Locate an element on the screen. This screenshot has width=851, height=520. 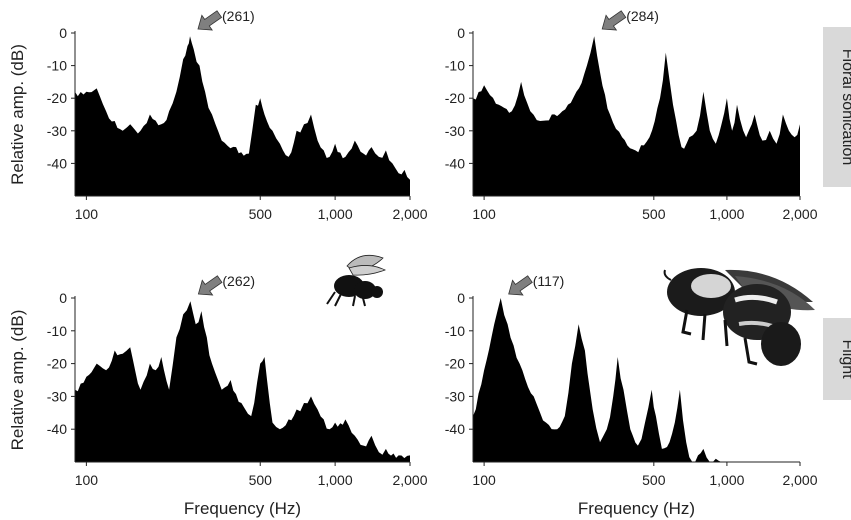
peak-frequency-label: (284) is located at coordinates (642, 16).